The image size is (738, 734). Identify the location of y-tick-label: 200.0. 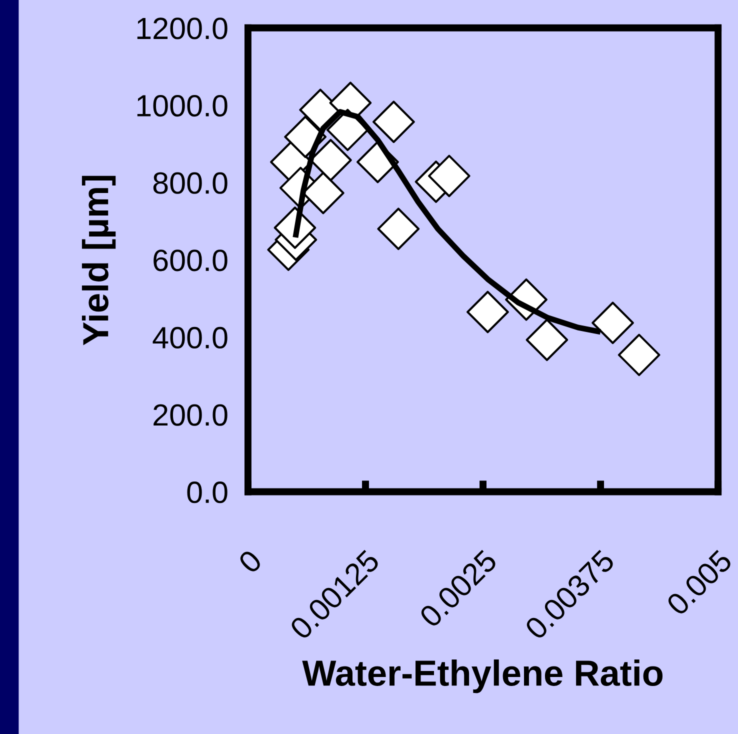
(191, 415).